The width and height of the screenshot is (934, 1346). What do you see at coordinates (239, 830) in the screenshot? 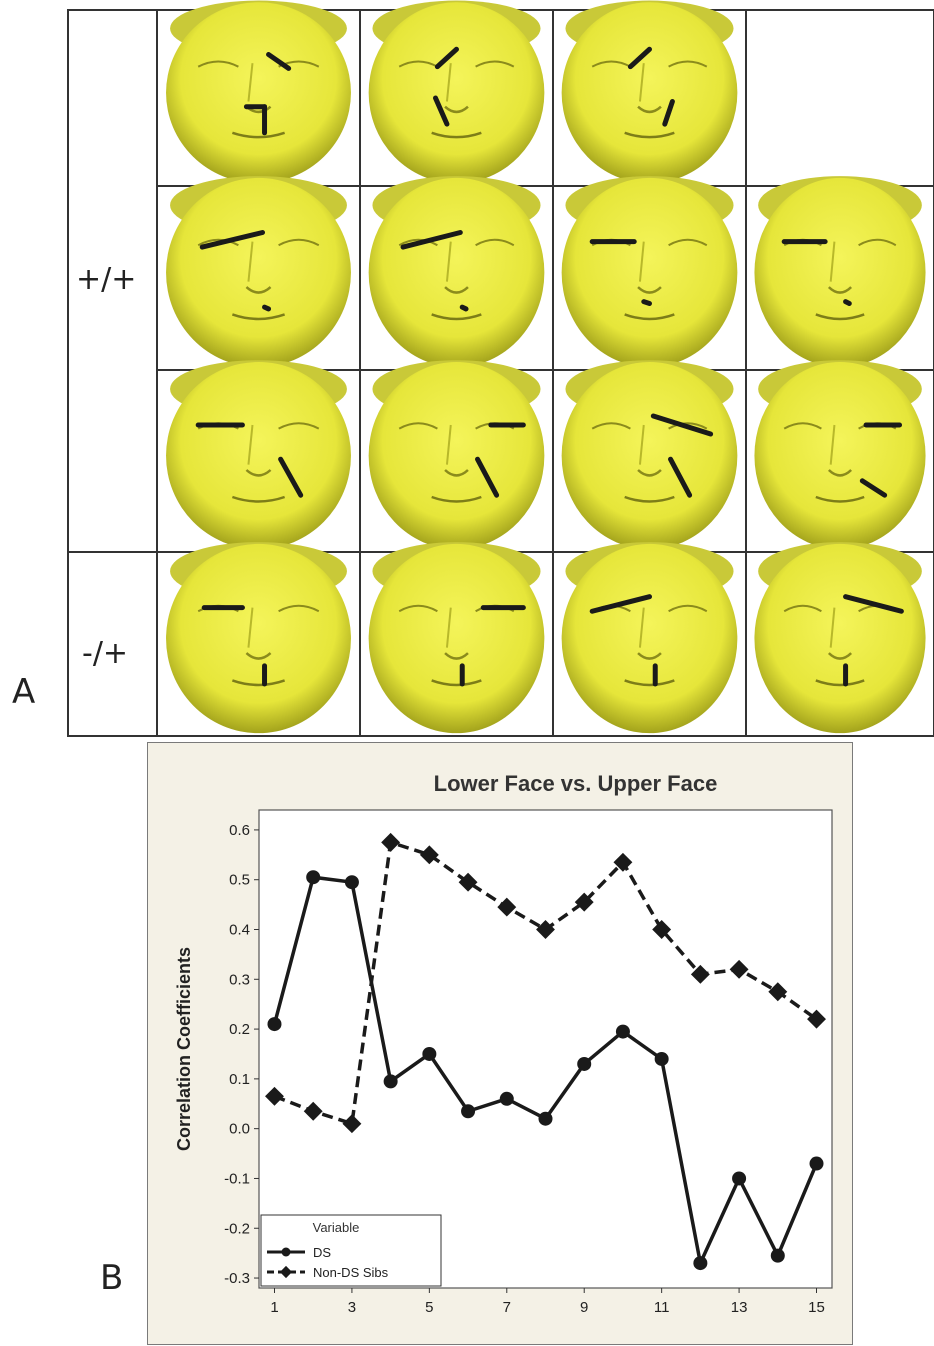
I see `y-tick-label: 0.6` at bounding box center [239, 830].